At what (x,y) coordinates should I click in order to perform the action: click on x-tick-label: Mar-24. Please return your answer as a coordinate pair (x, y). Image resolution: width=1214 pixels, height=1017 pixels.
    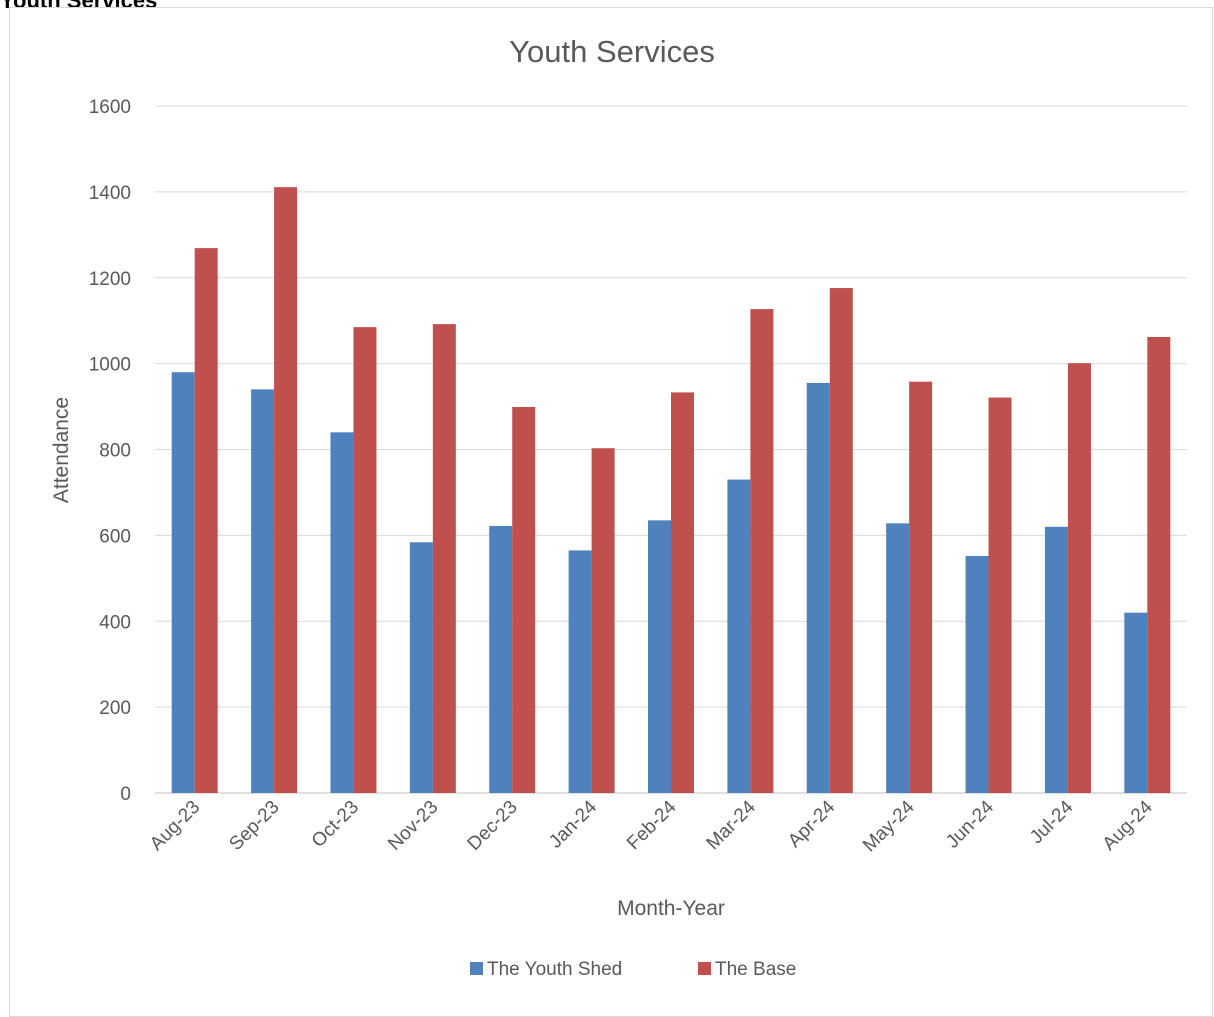
    Looking at the image, I should click on (732, 825).